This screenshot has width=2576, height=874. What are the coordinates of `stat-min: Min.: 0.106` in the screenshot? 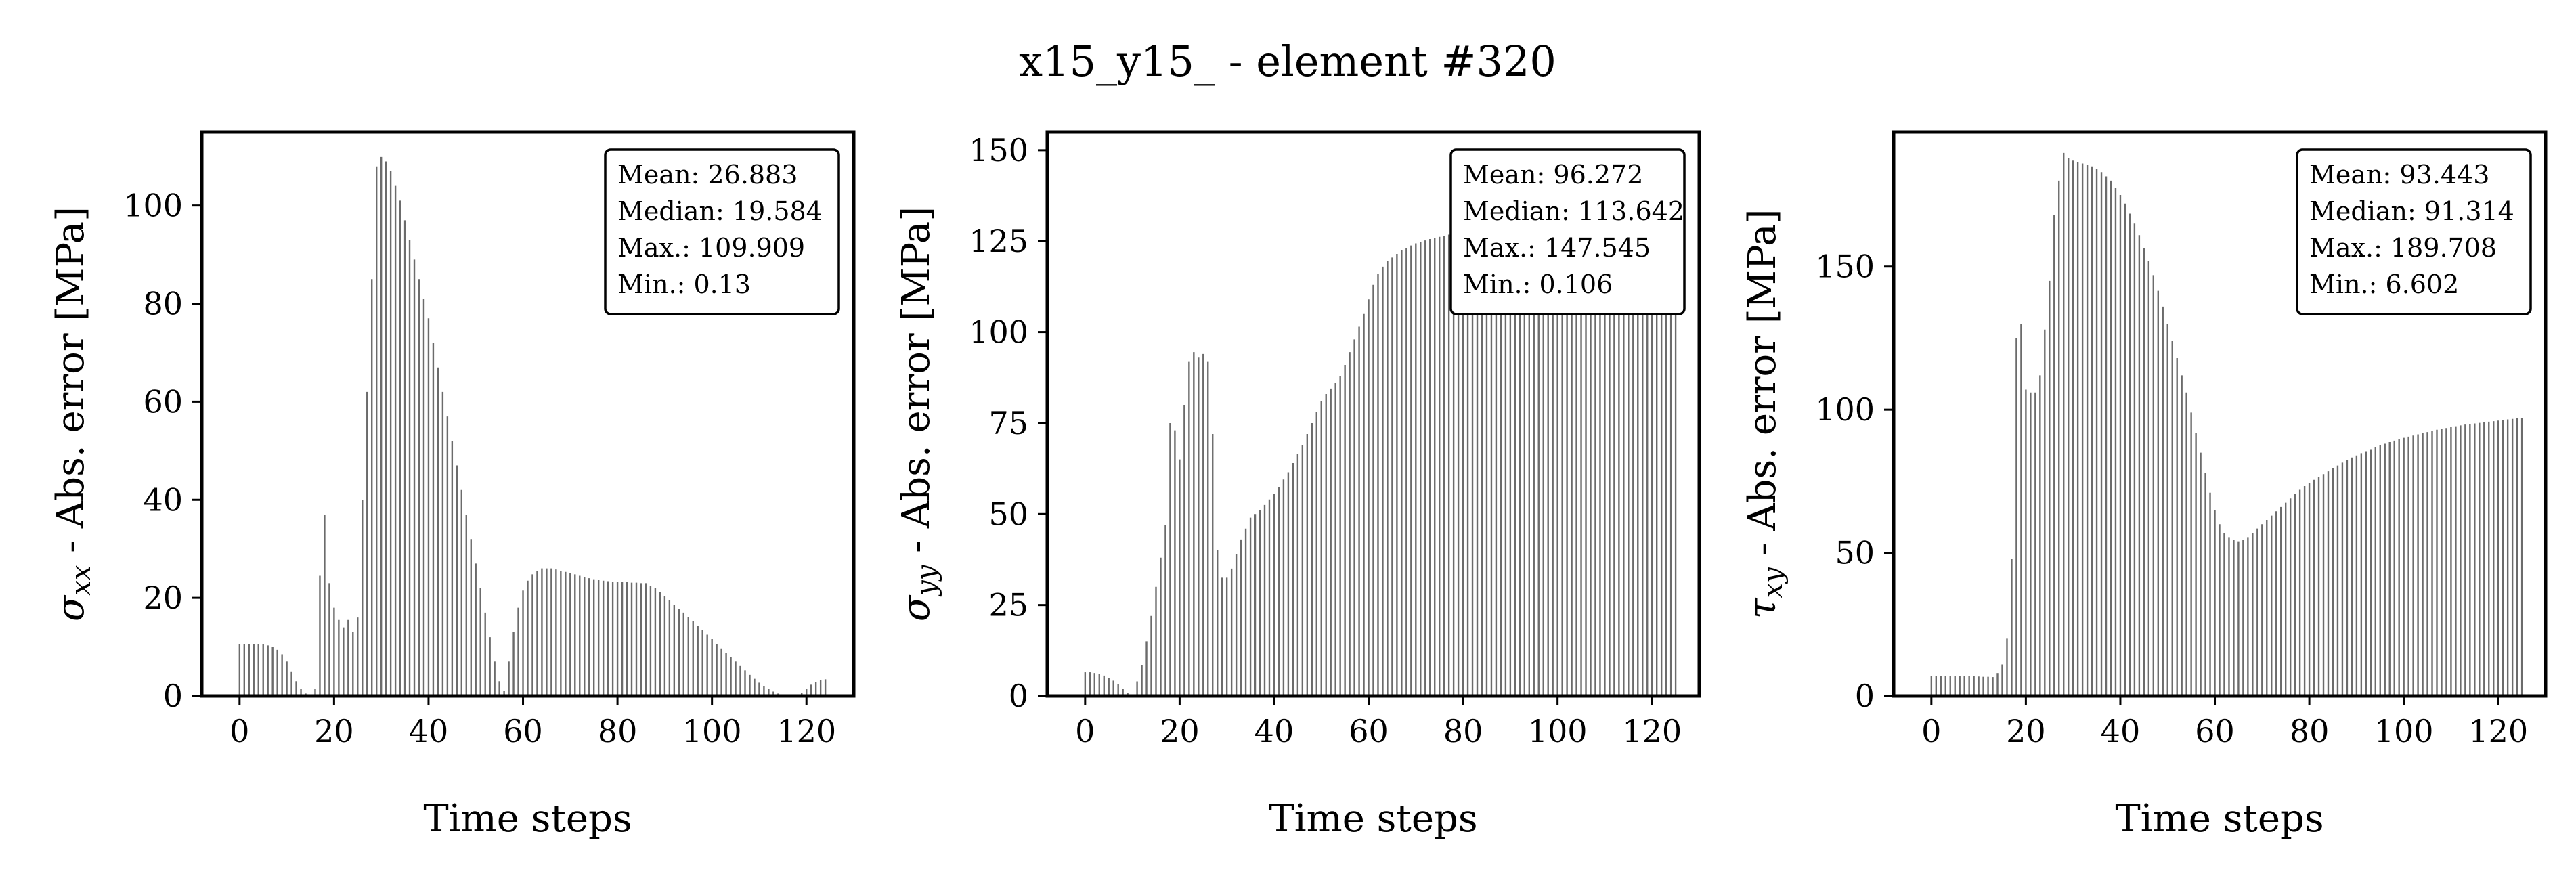 It's located at (1538, 284).